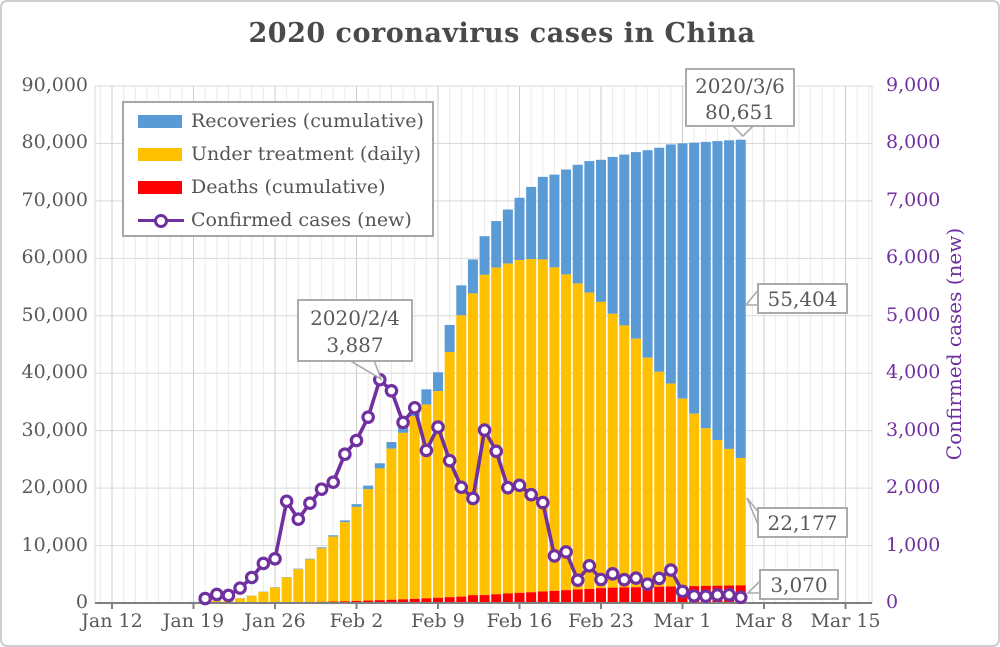 The width and height of the screenshot is (1000, 647). What do you see at coordinates (306, 154) in the screenshot?
I see `legend-label: Under treatment (daily)` at bounding box center [306, 154].